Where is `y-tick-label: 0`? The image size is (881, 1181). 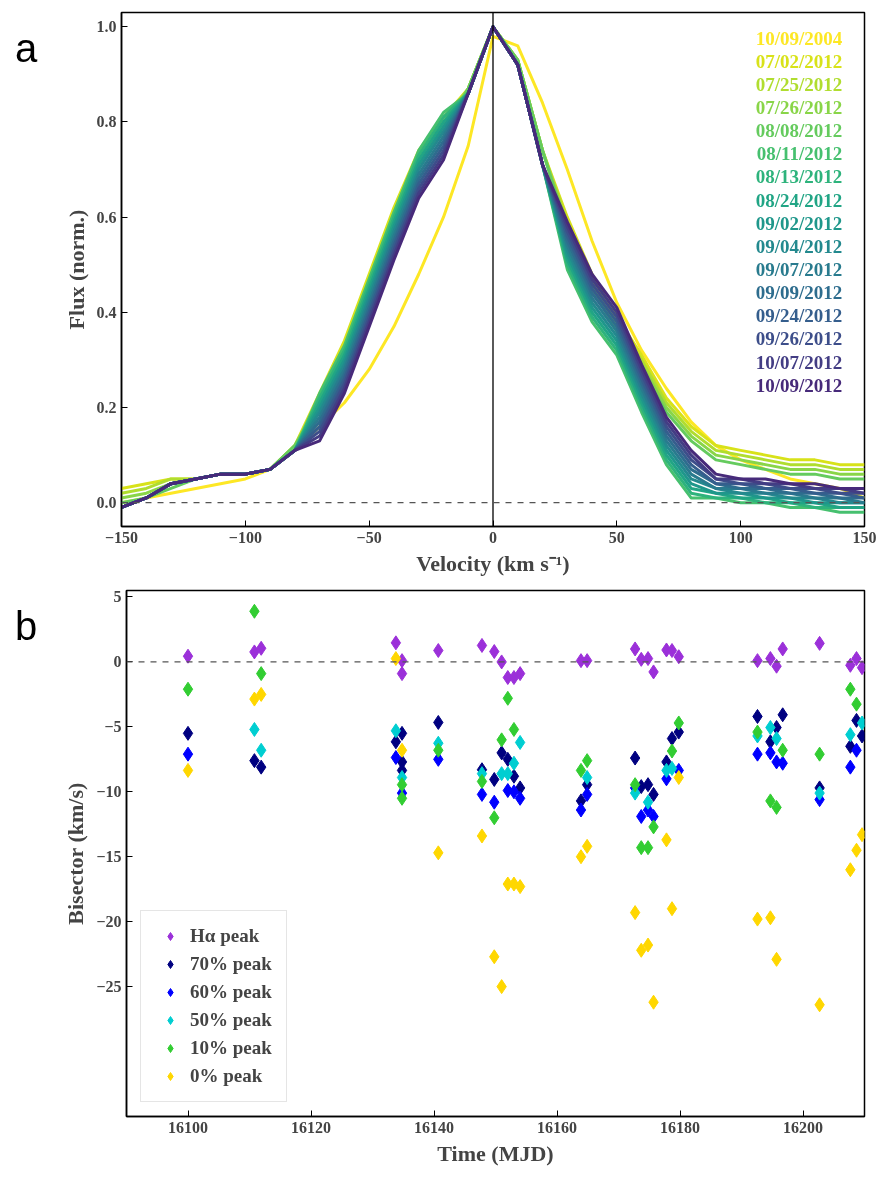
y-tick-label: 0 is located at coordinates (117, 662).